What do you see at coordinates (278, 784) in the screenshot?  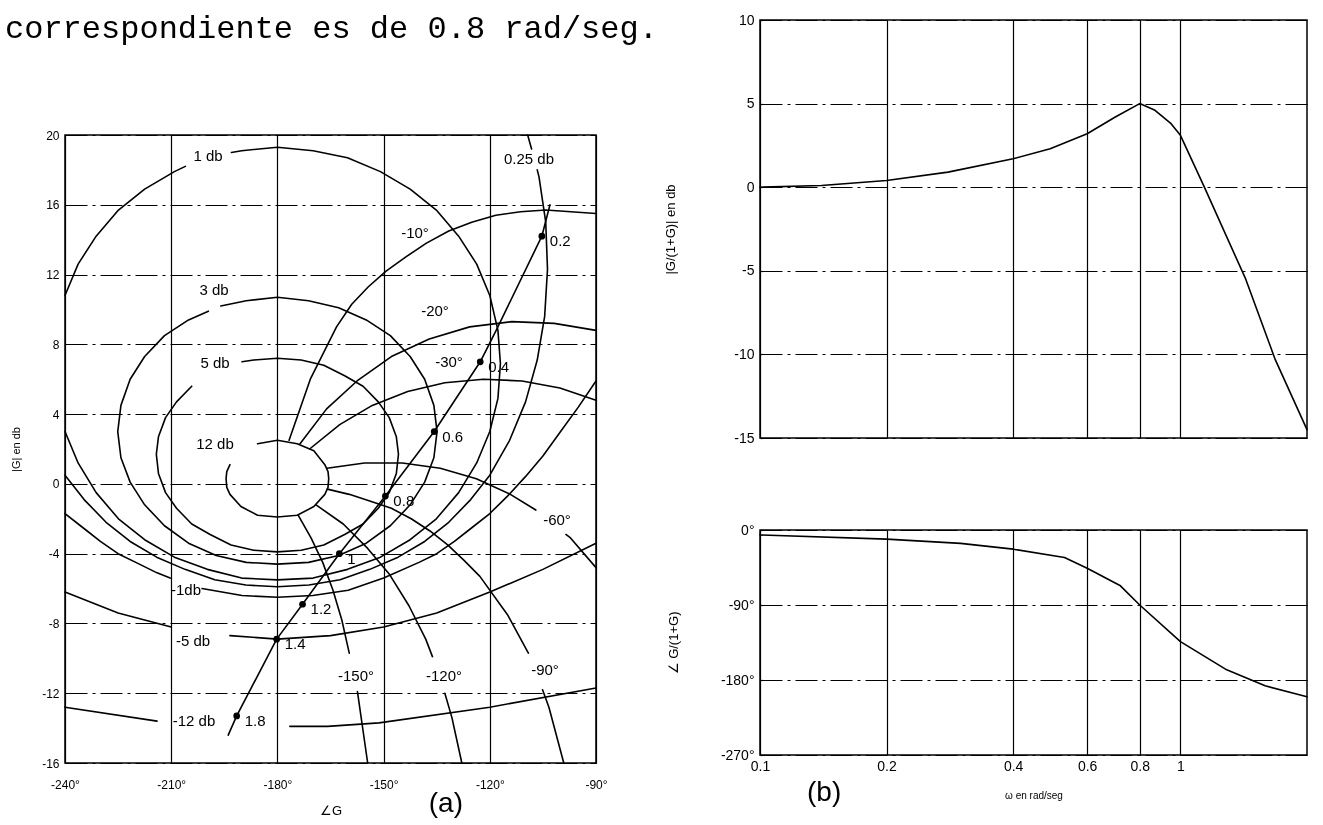 I see `x-tick-label: -180°` at bounding box center [278, 784].